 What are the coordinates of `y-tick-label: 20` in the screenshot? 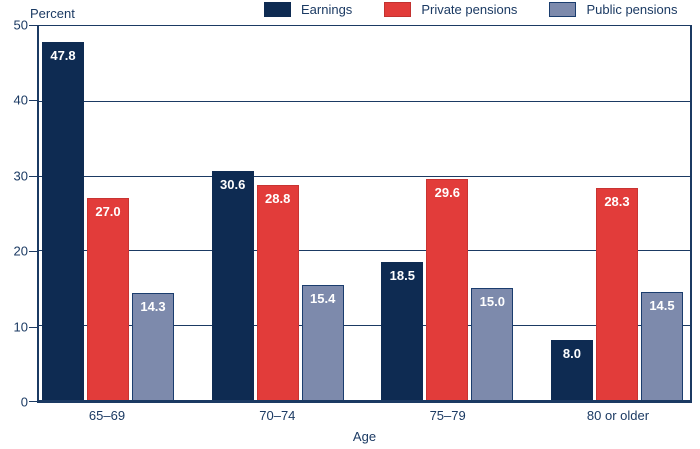 It's located at (20, 251).